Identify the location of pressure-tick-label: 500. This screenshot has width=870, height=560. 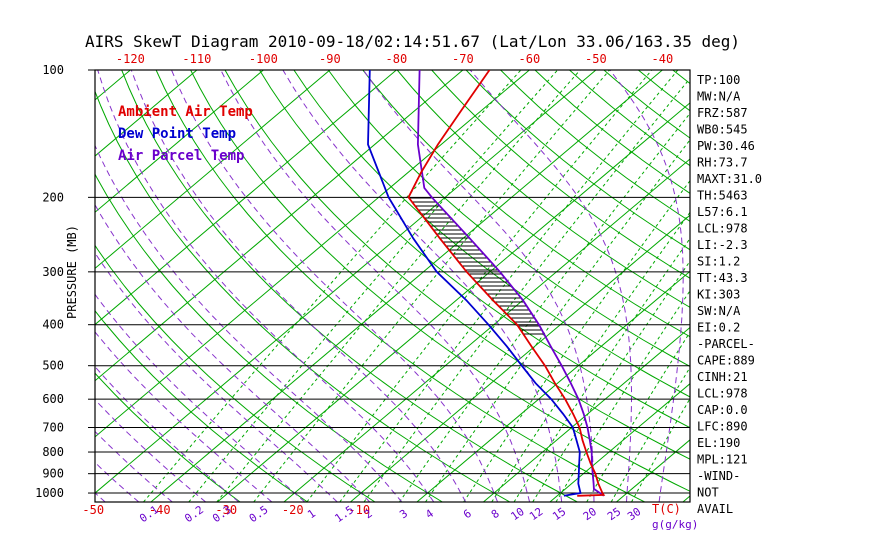
(53, 366).